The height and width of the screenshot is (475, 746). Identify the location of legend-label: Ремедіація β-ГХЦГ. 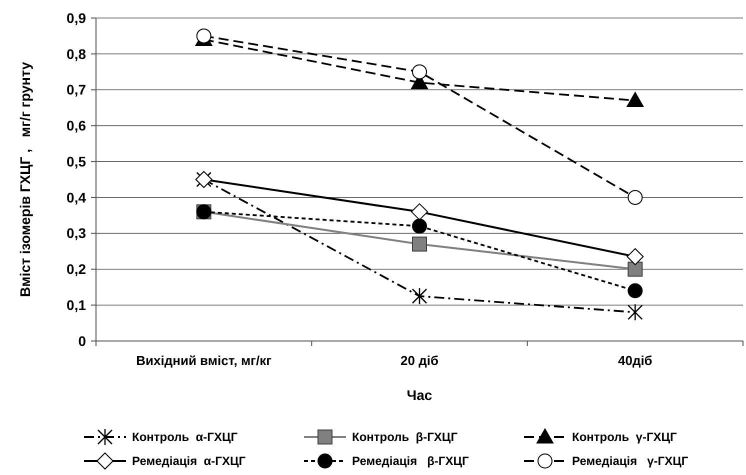
(411, 461).